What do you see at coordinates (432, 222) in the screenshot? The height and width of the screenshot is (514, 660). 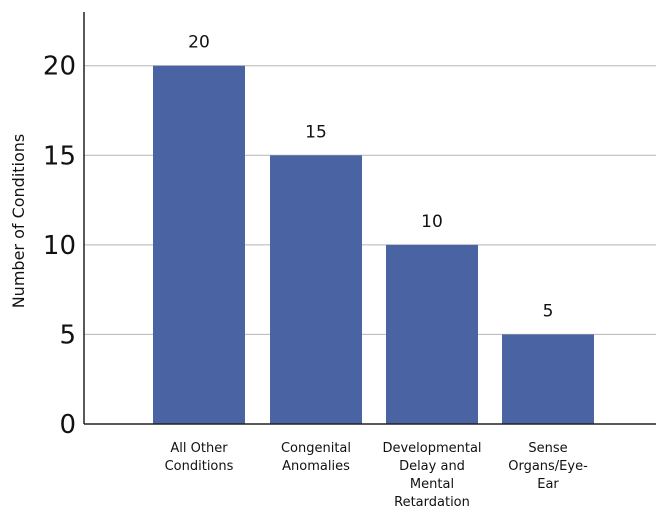 I see `bar-value-label: 10` at bounding box center [432, 222].